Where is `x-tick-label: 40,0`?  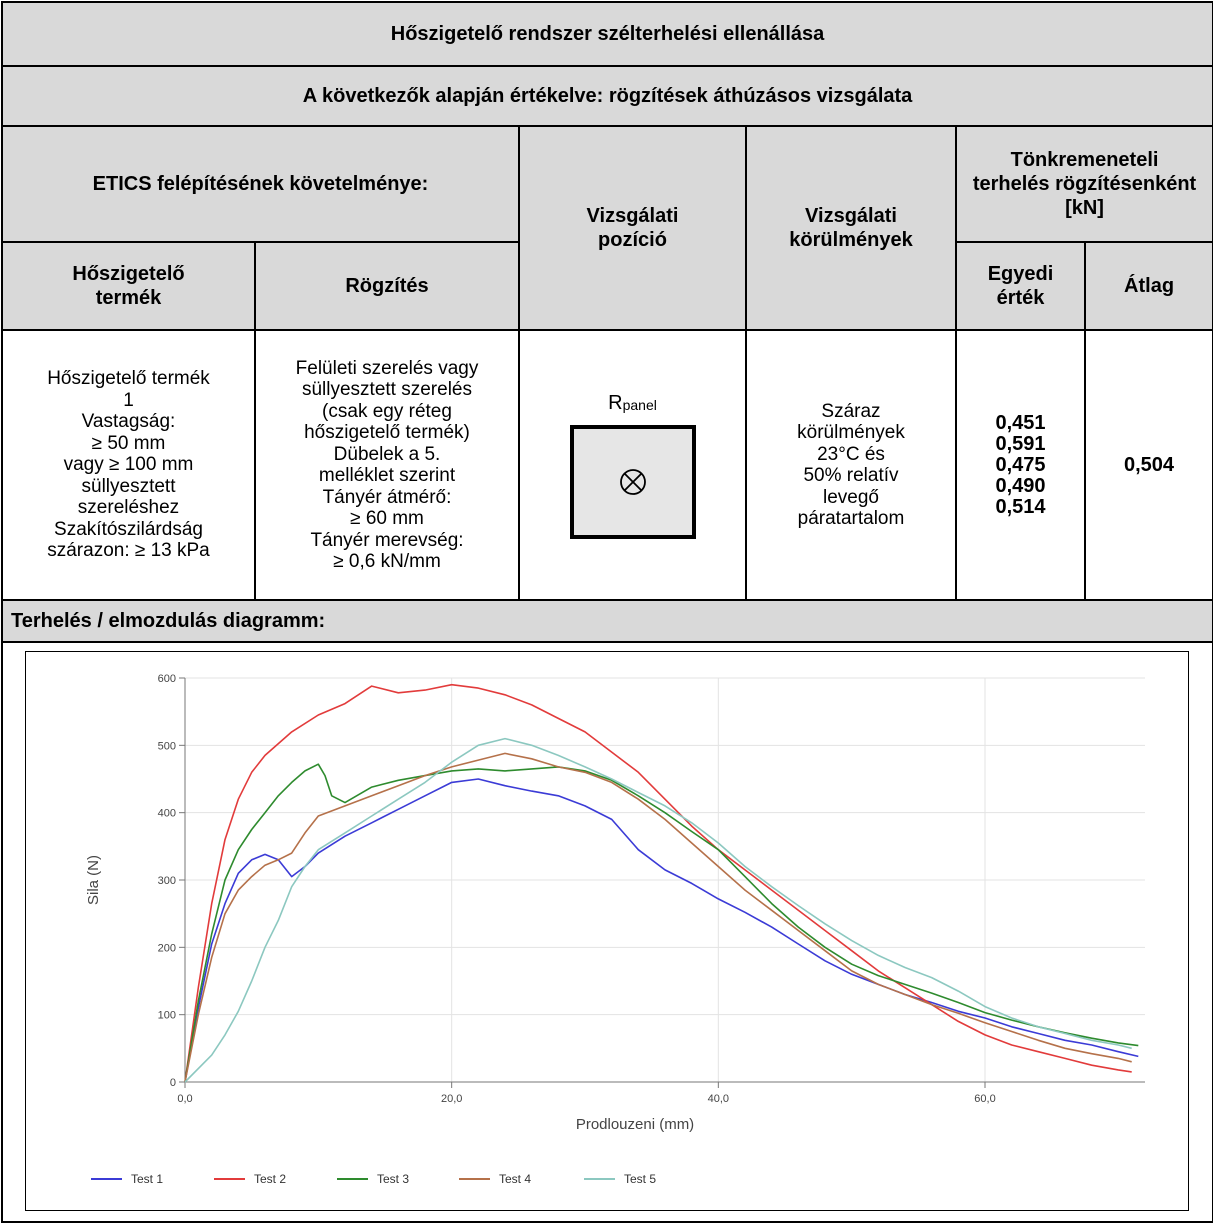 x-tick-label: 40,0 is located at coordinates (718, 1099).